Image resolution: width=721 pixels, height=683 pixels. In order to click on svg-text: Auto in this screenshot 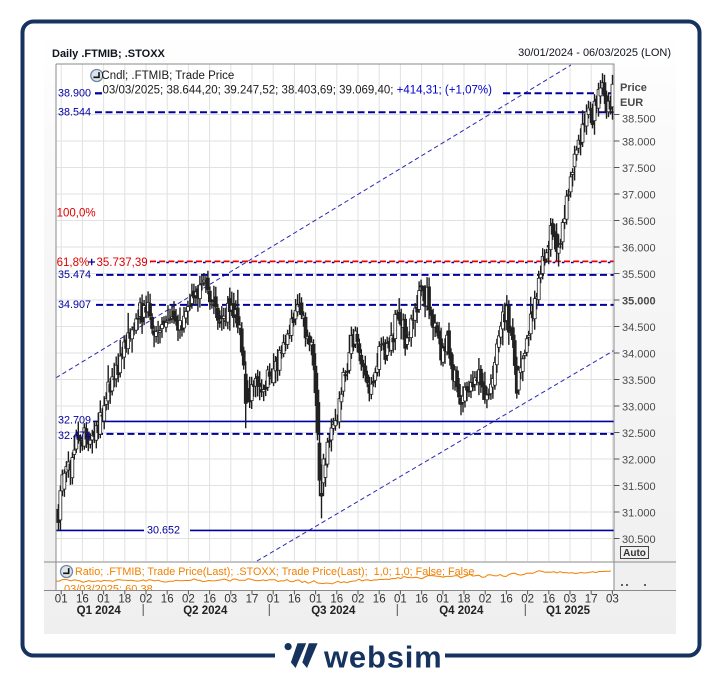, I will do `click(634, 553)`.